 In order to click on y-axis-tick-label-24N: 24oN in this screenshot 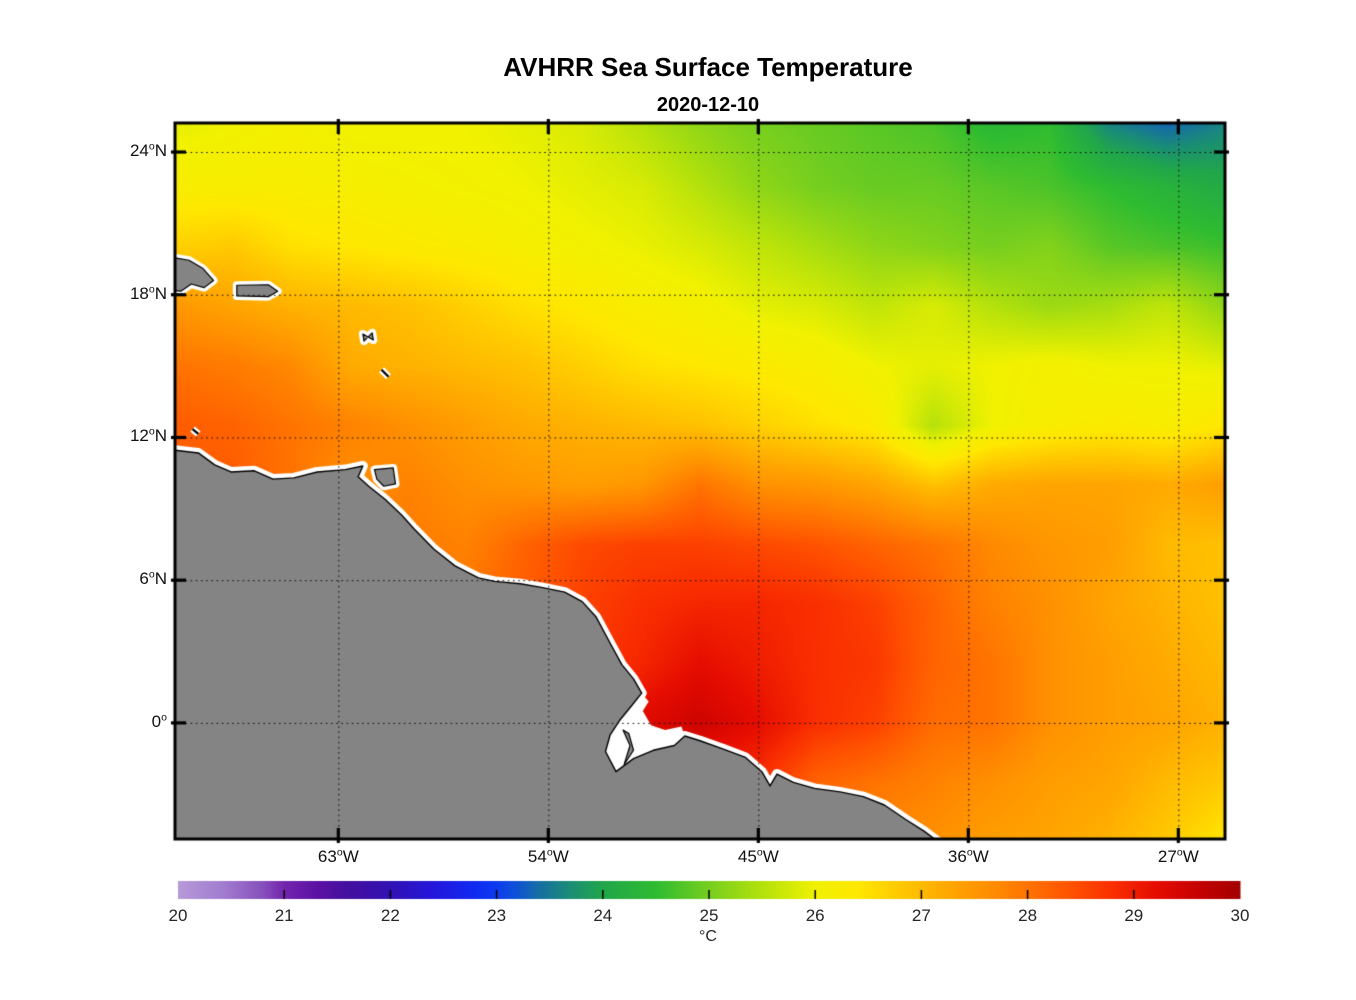, I will do `click(148, 150)`.